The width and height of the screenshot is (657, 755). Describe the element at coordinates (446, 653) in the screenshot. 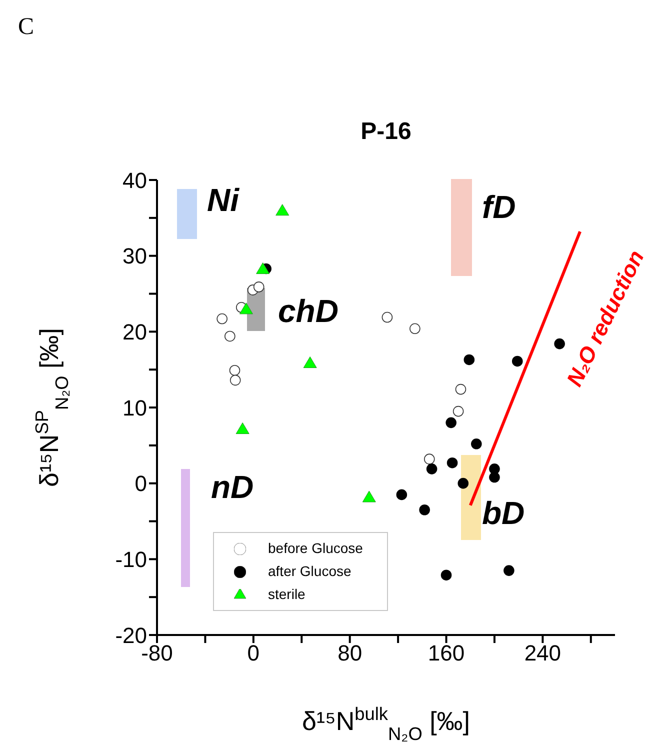

I see `x-tick-label: 160` at that location.